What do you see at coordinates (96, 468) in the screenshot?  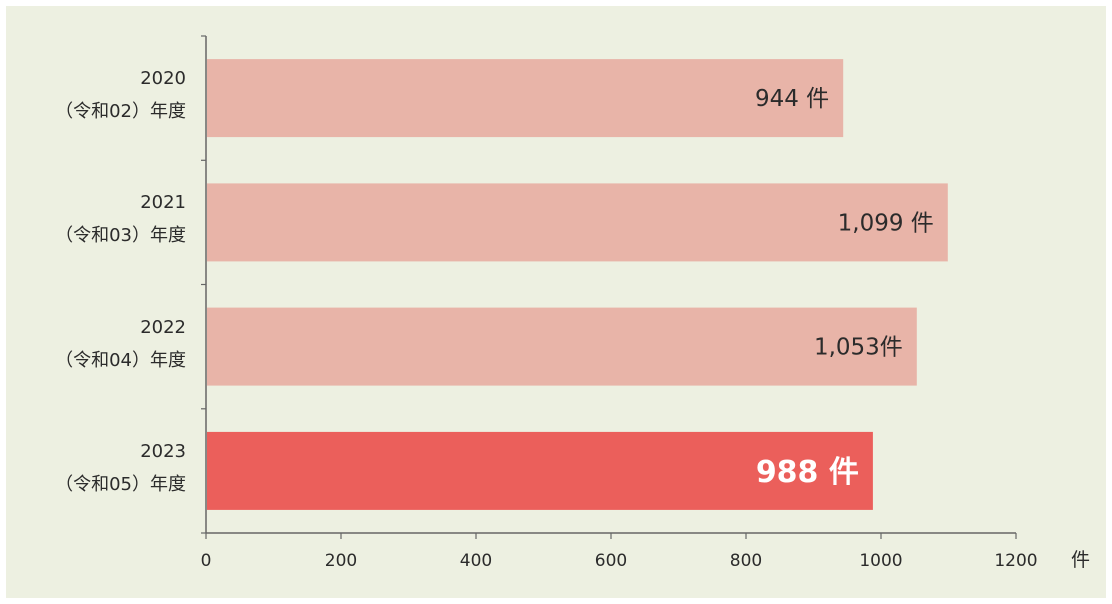 I see `category-label-3: 2023 （令和05）年度` at bounding box center [96, 468].